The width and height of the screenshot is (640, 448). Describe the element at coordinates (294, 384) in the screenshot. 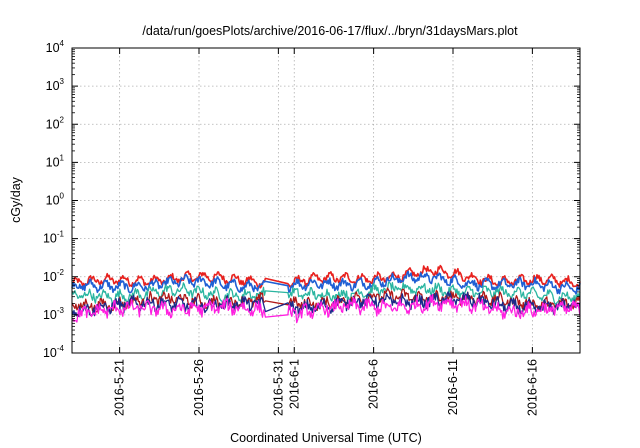

I see `x-tick-label: 2016-6-1` at that location.